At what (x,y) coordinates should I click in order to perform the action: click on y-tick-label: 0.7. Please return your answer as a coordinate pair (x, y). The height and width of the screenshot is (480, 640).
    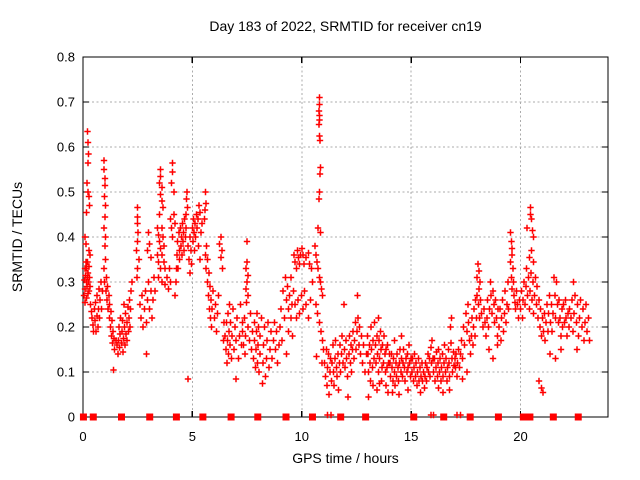
    Looking at the image, I should click on (66, 102).